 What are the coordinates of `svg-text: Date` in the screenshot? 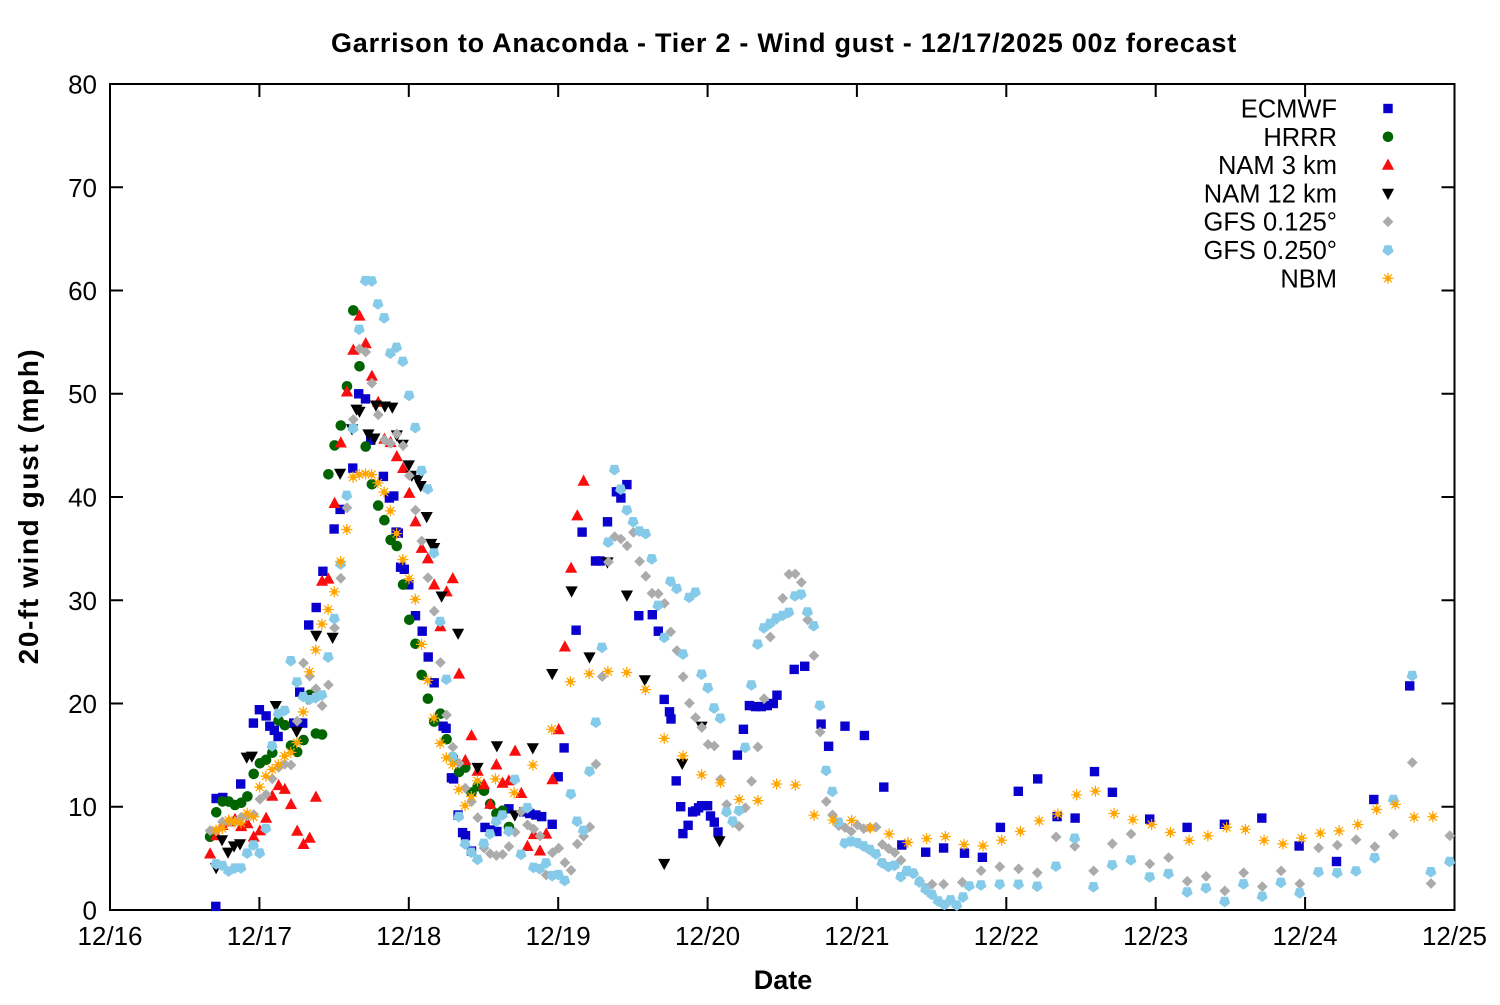 It's located at (783, 980).